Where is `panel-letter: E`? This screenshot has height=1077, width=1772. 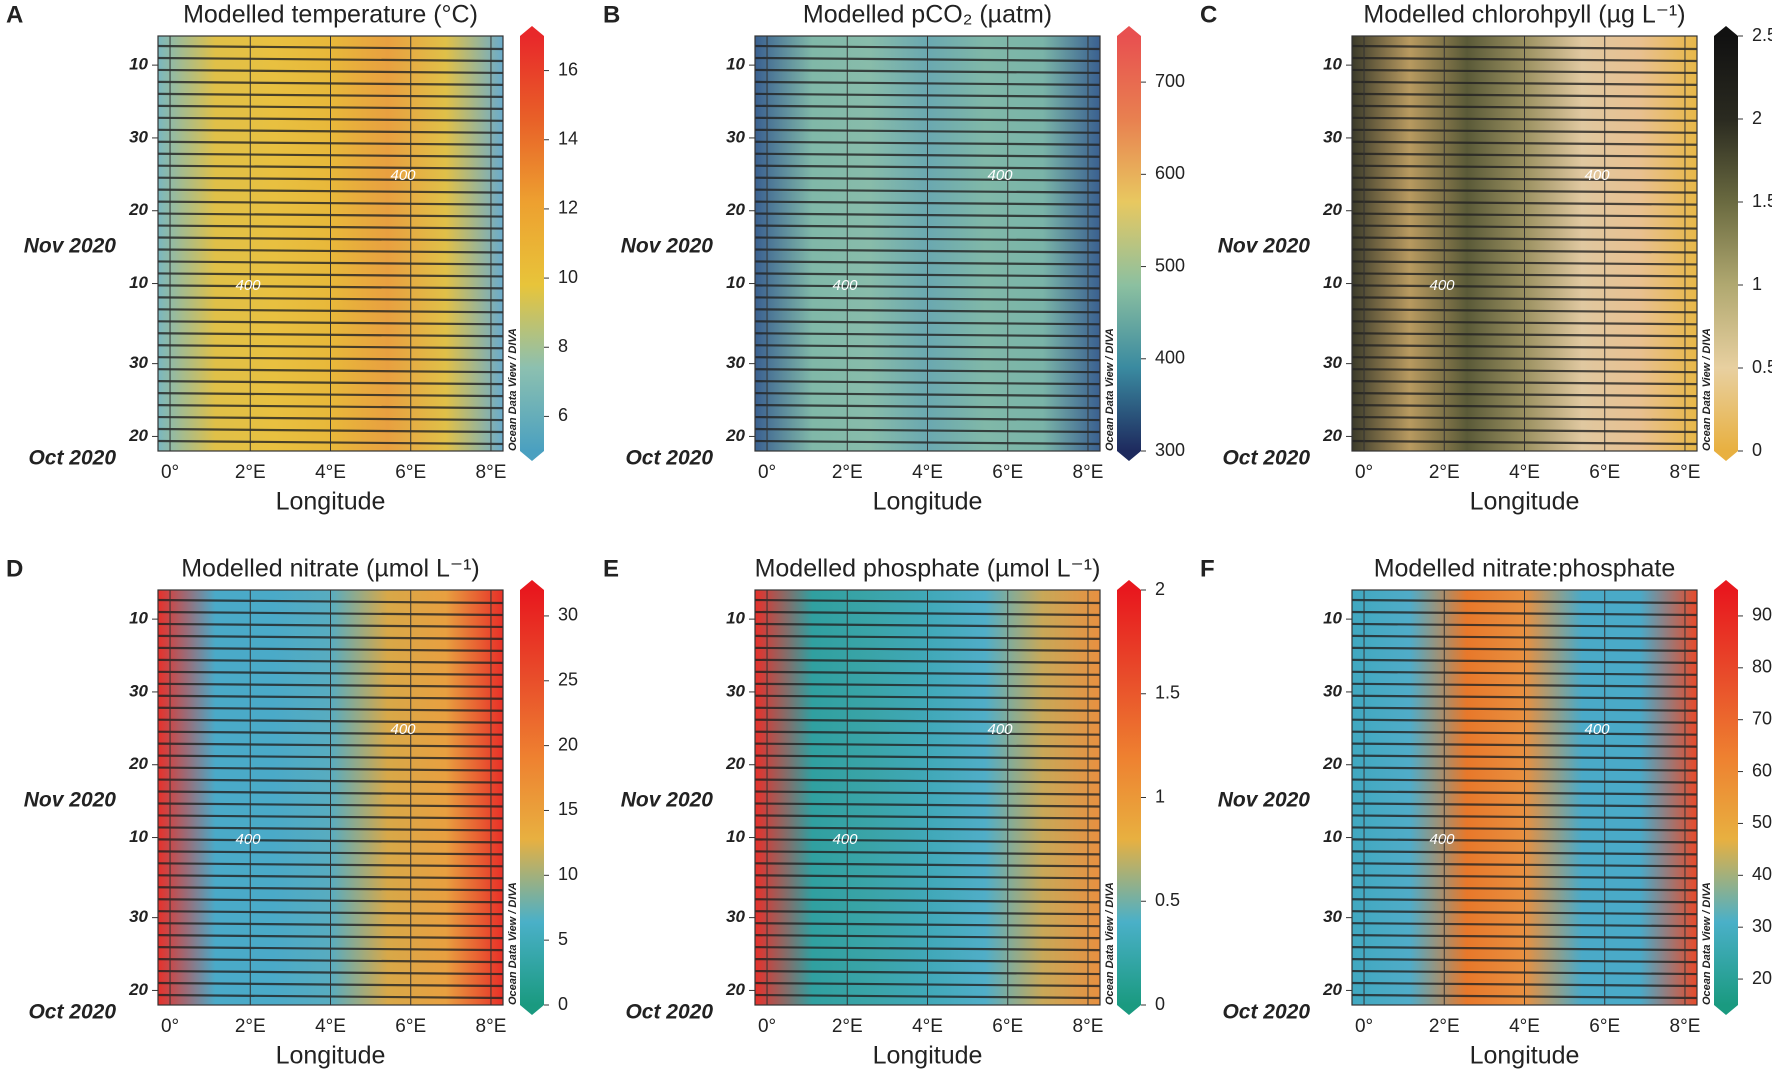 panel-letter: E is located at coordinates (611, 568).